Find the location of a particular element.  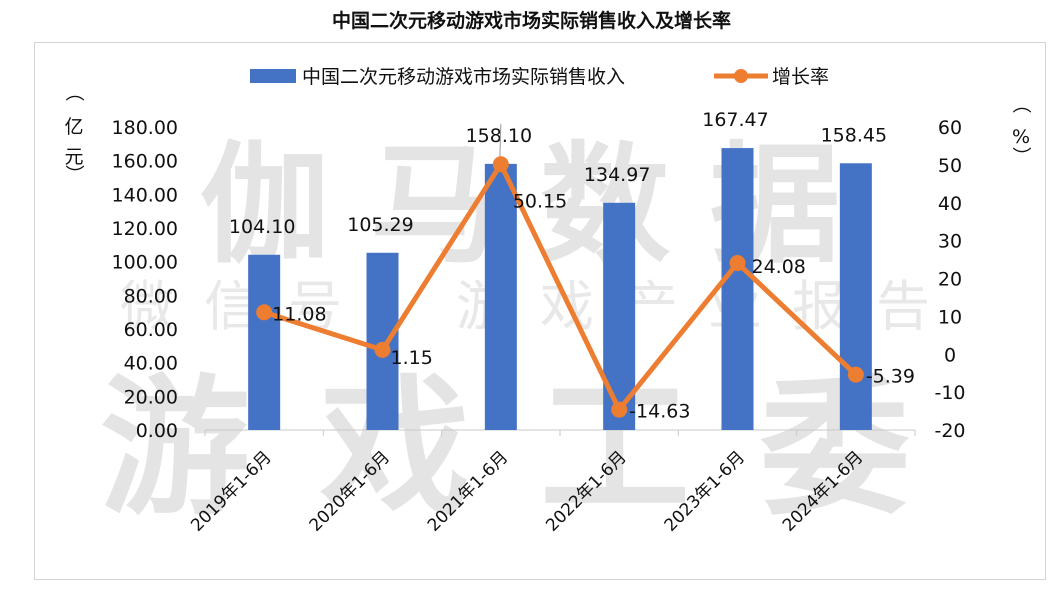

left-axis-tick-label-2: 40.00 is located at coordinates (151, 364).